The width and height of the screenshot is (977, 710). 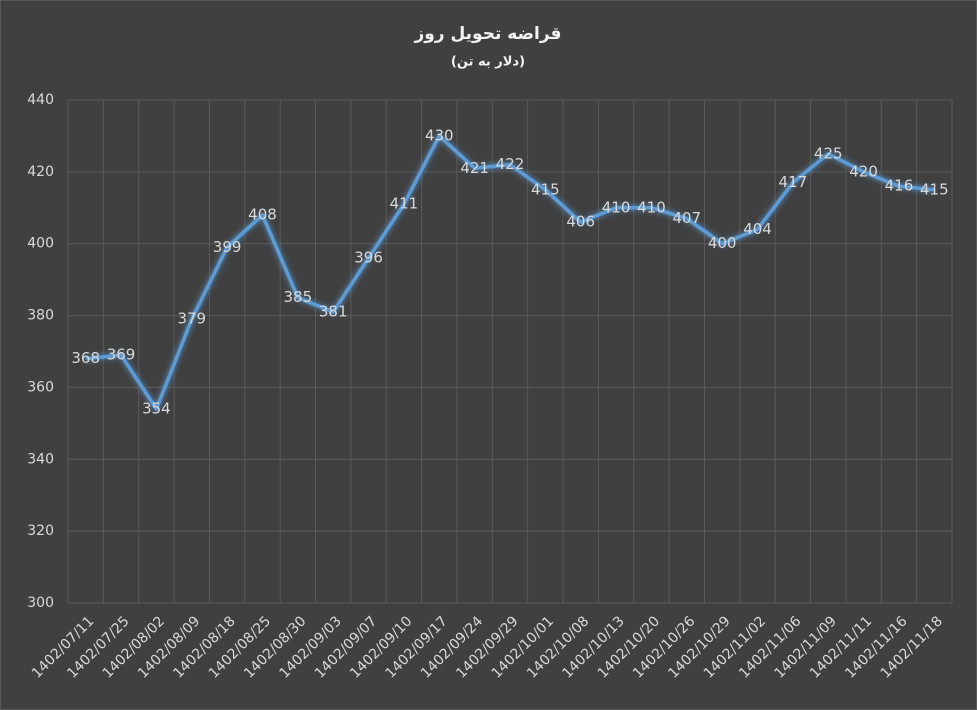 I want to click on data-label: 396, so click(x=368, y=258).